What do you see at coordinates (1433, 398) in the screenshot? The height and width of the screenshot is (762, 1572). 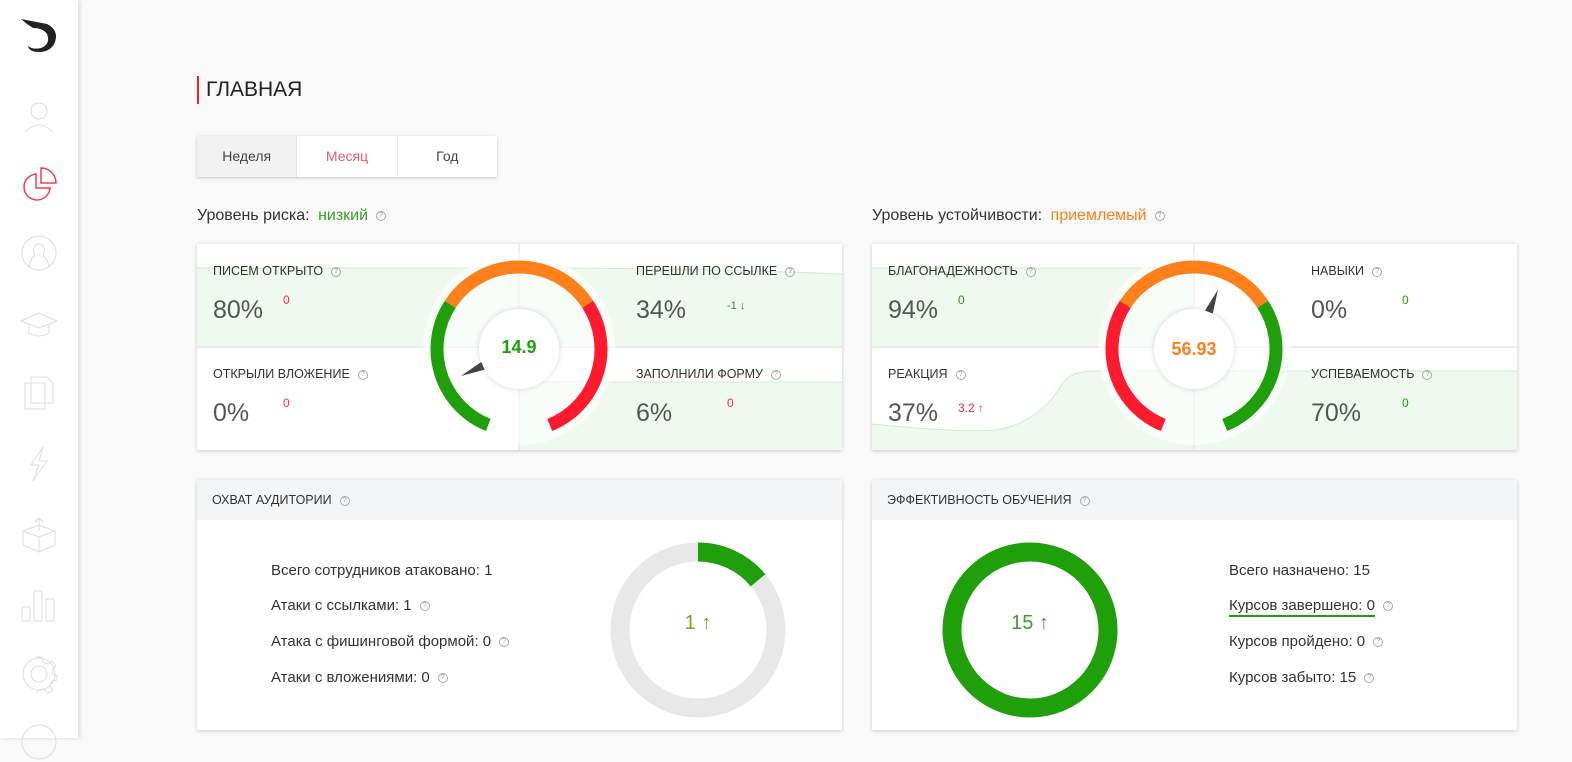 I see `metric-performance: УСПЕВАЕМОСТЬ? 70% 0` at bounding box center [1433, 398].